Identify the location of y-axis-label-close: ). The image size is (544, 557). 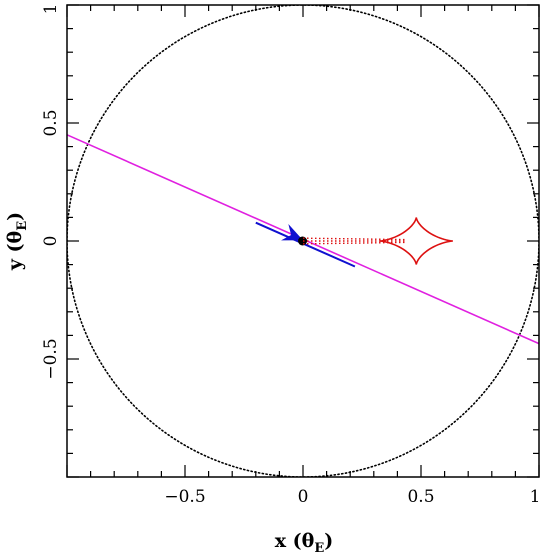
(15, 216).